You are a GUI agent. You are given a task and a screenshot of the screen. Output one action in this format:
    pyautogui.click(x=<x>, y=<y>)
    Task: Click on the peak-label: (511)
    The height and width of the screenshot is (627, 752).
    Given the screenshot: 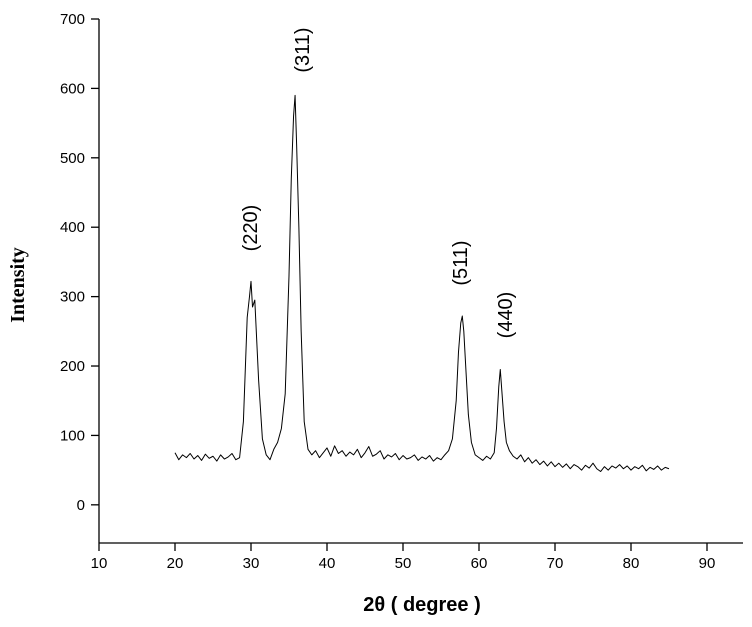 What is the action you would take?
    pyautogui.click(x=461, y=262)
    